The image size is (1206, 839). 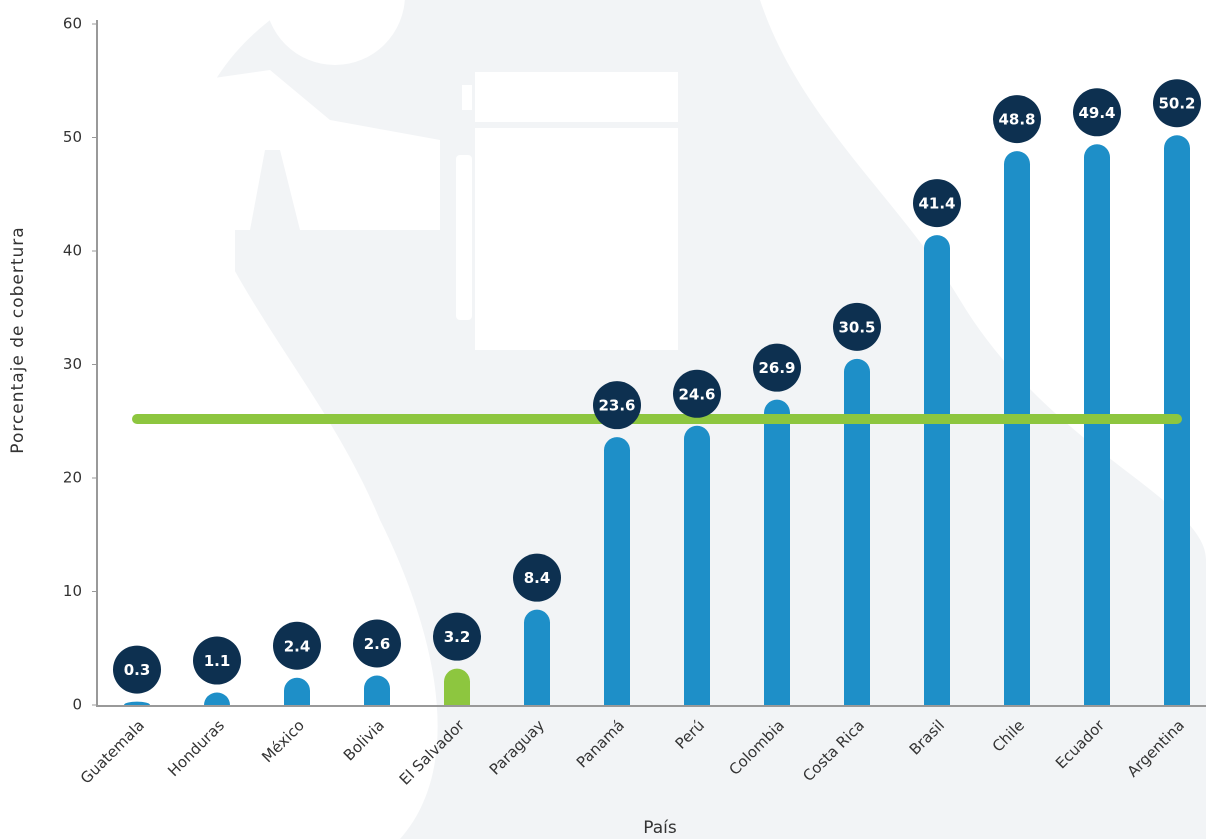 What do you see at coordinates (112, 751) in the screenshot?
I see `x-tick-label: Guatemala` at bounding box center [112, 751].